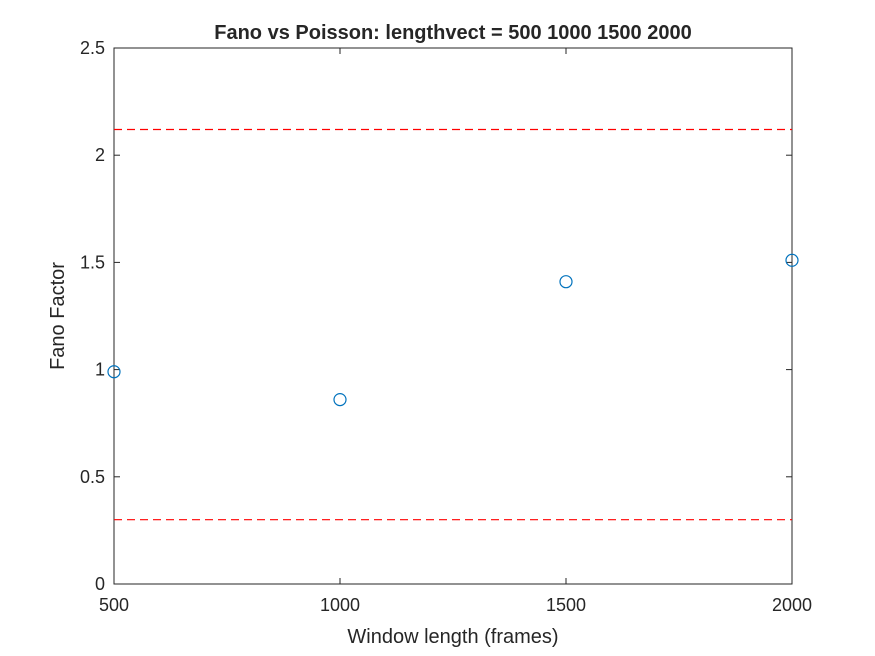 The height and width of the screenshot is (656, 875). I want to click on y-tick-label: 2.5, so click(92, 48).